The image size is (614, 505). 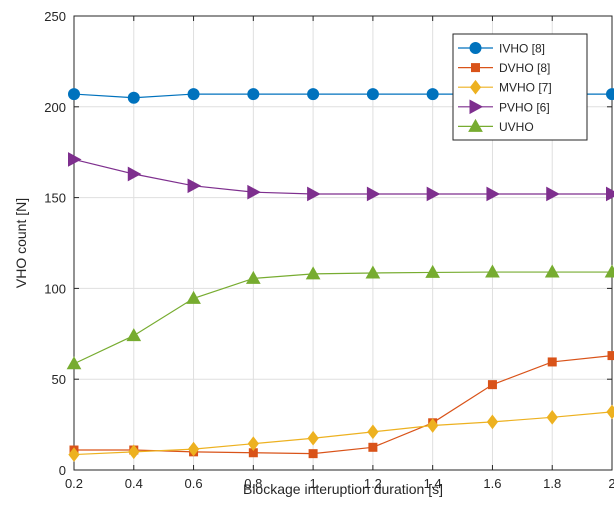 What do you see at coordinates (552, 483) in the screenshot?
I see `x-tick-label: 1.8` at bounding box center [552, 483].